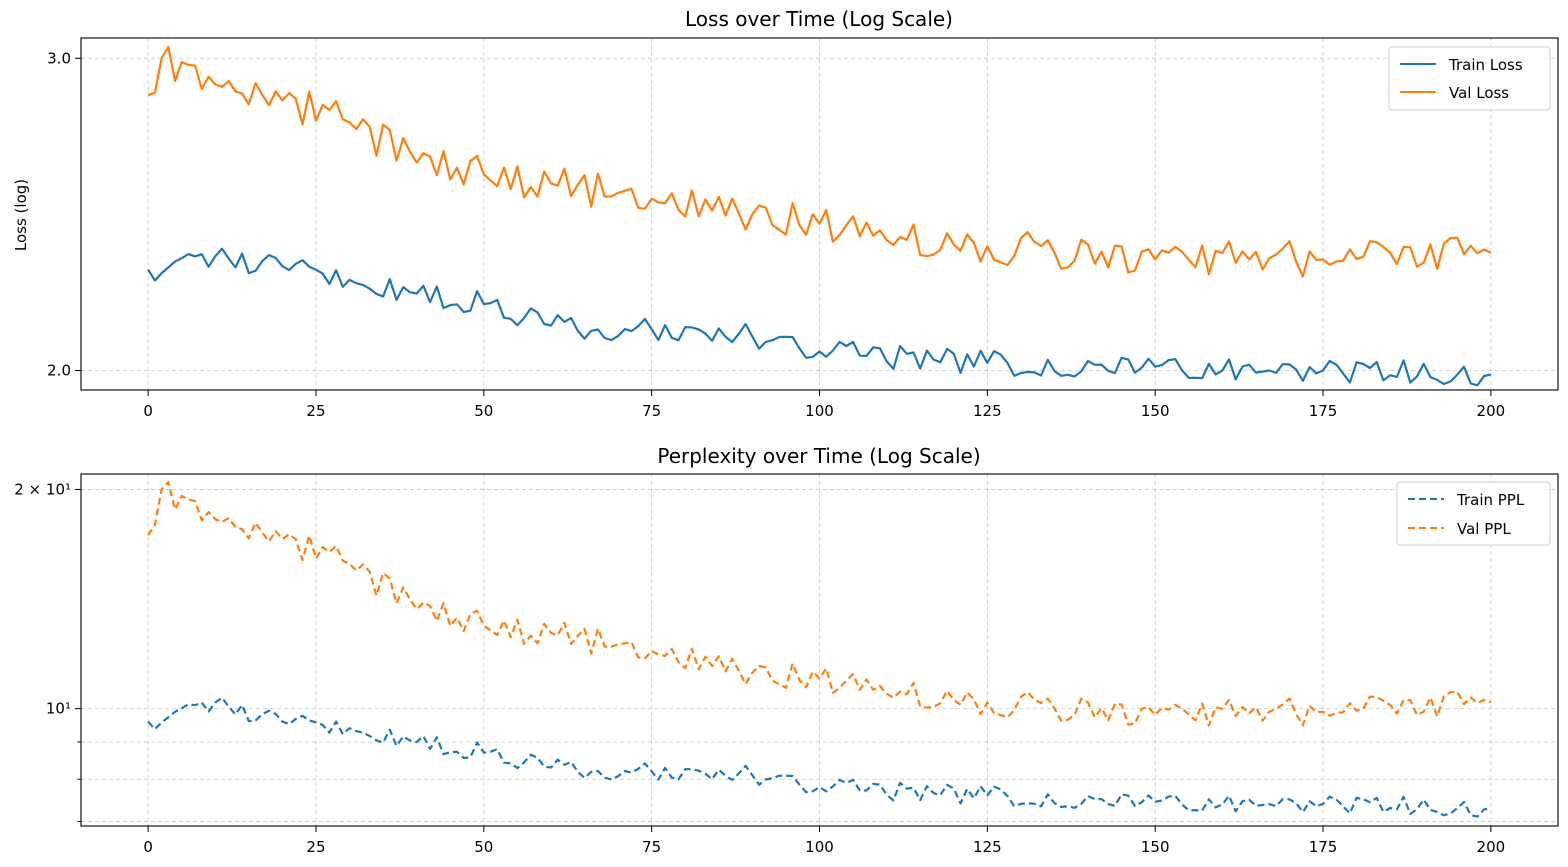  I want to click on perplexity-chart-title: Perplexity over Time (Log Scale), so click(818, 456).